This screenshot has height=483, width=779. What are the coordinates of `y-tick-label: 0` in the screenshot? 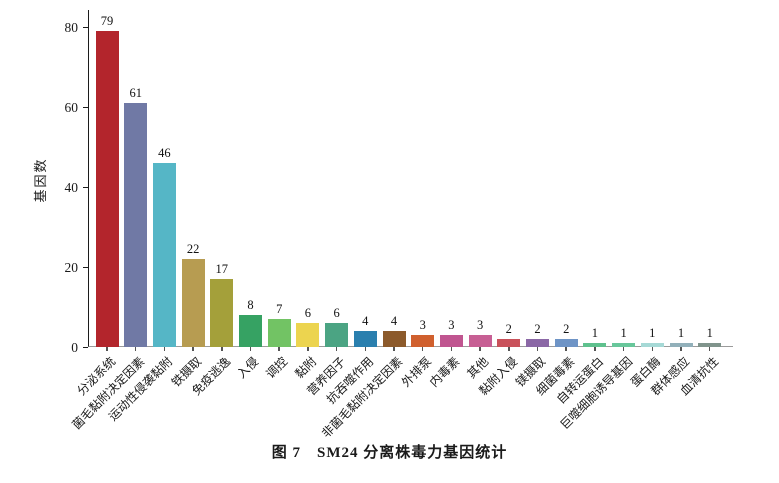 It's located at (74, 347).